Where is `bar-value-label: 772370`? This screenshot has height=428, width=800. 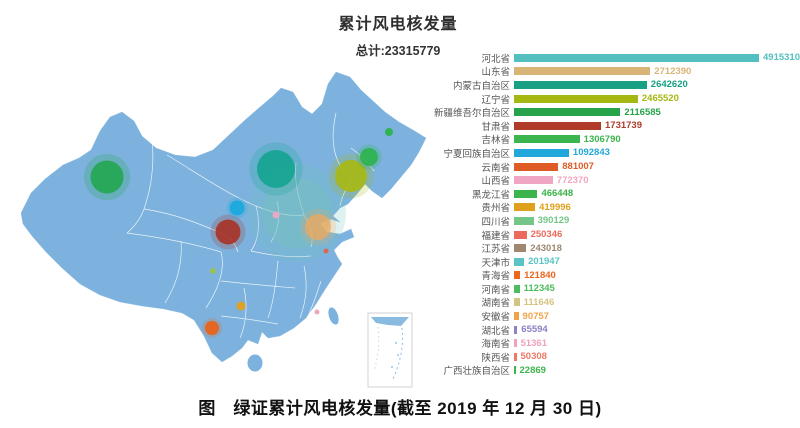
bar-value-label: 772370 is located at coordinates (572, 180).